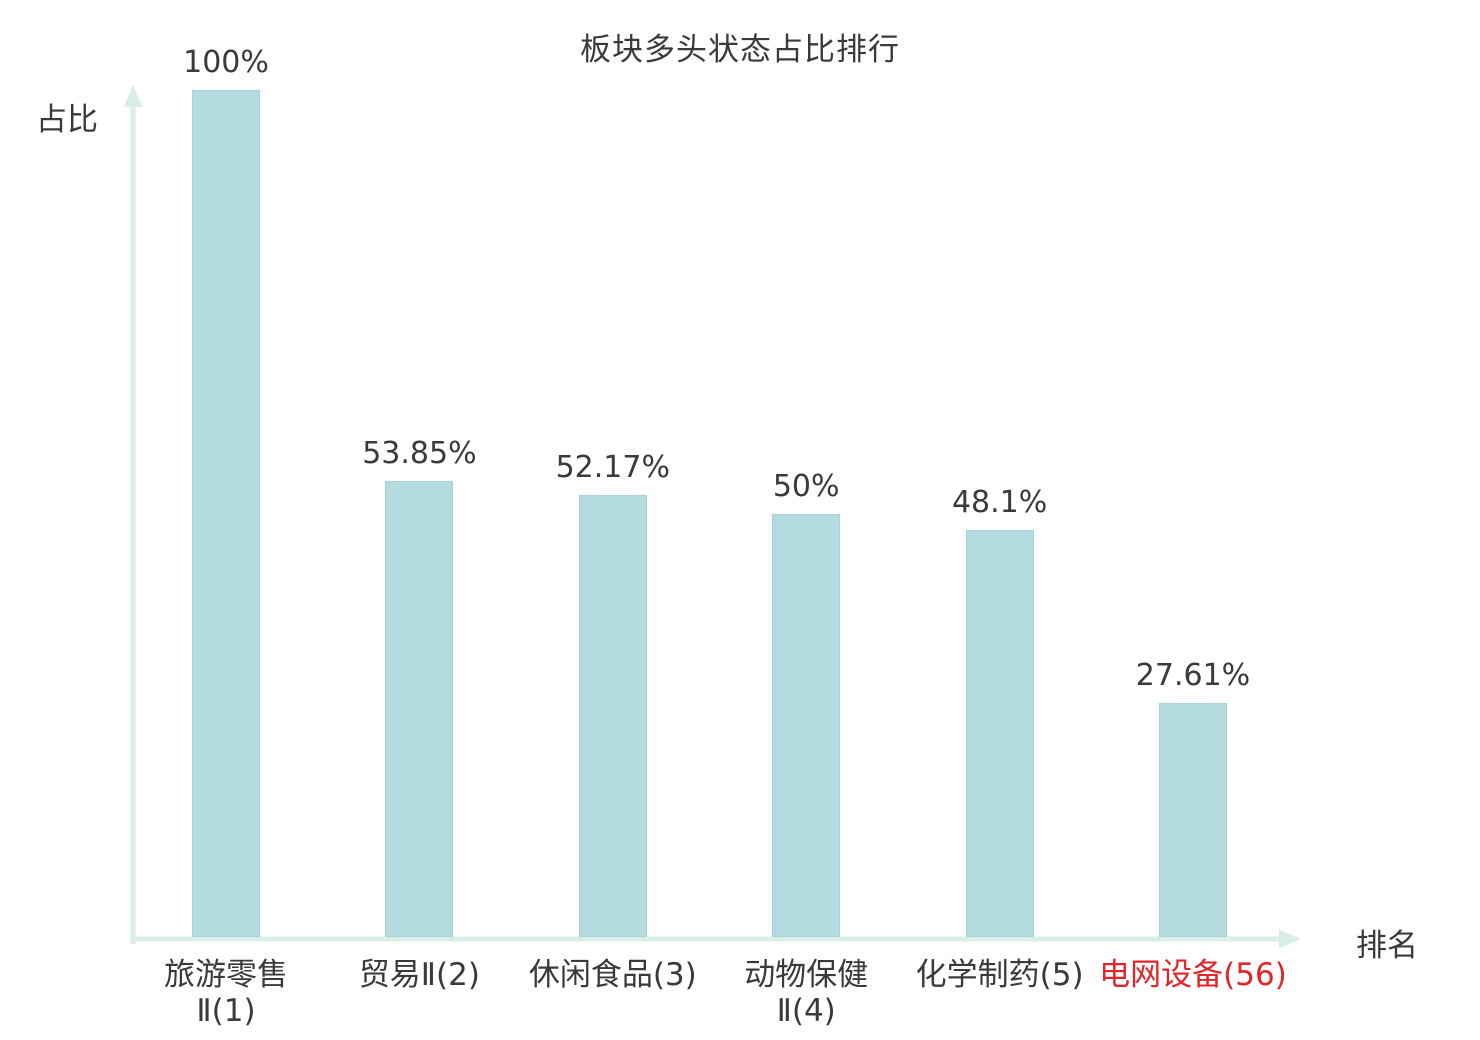 The width and height of the screenshot is (1480, 1040). Describe the element at coordinates (1193, 676) in the screenshot. I see `bar-value-label: 27.61%` at that location.